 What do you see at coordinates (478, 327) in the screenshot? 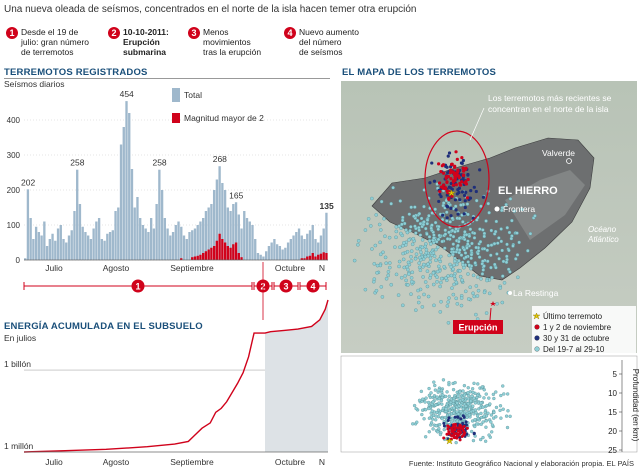
I see `eruption-label-box` at bounding box center [478, 327].